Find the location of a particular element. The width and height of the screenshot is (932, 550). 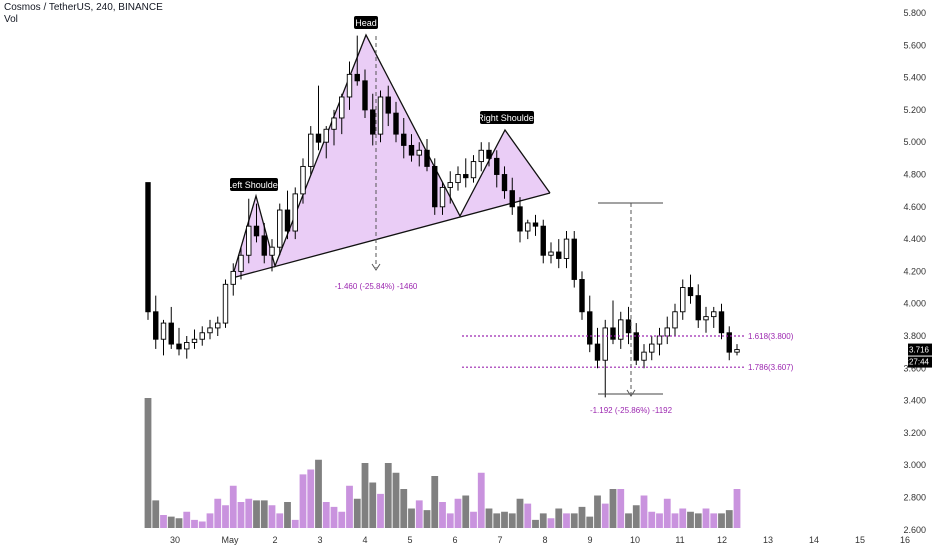

price-tick-label: 3.200 is located at coordinates (914, 433).